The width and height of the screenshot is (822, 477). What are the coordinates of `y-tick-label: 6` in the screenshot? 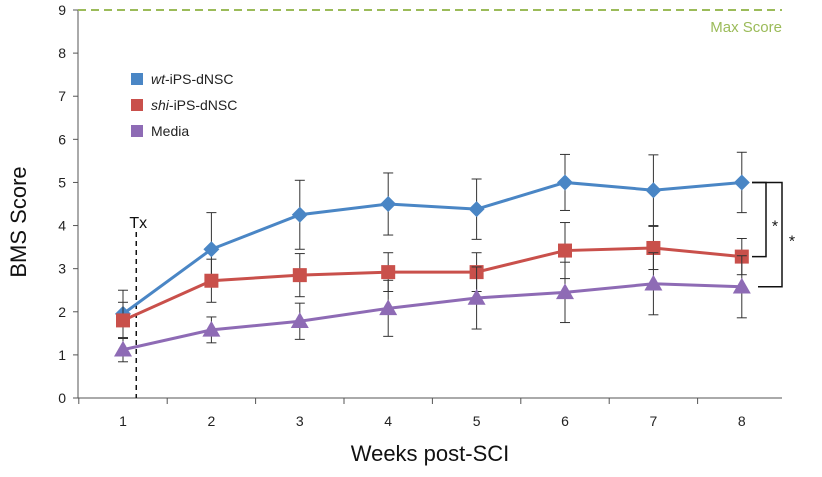 It's located at (62, 139).